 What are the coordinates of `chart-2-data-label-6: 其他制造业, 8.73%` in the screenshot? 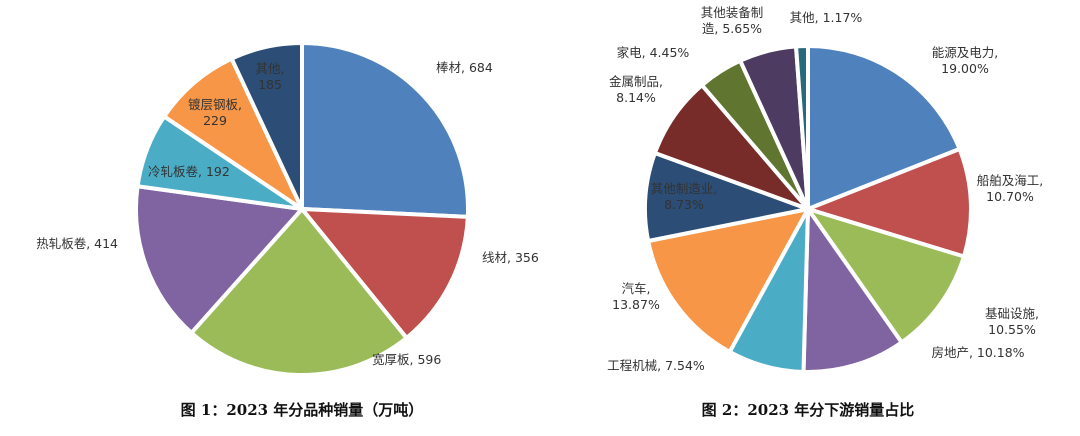 It's located at (684, 196).